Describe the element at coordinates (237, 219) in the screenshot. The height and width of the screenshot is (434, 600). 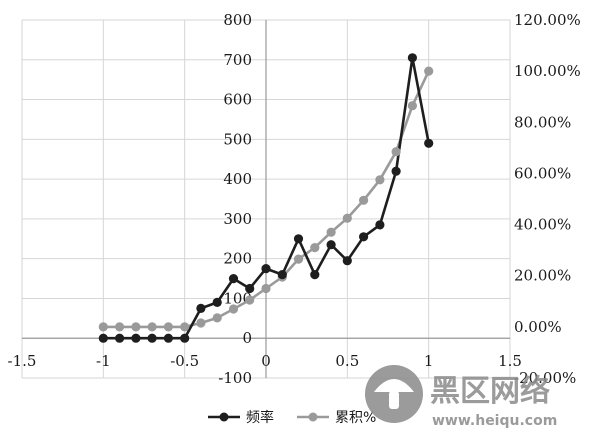
I see `left-y-tick-label: 300` at that location.